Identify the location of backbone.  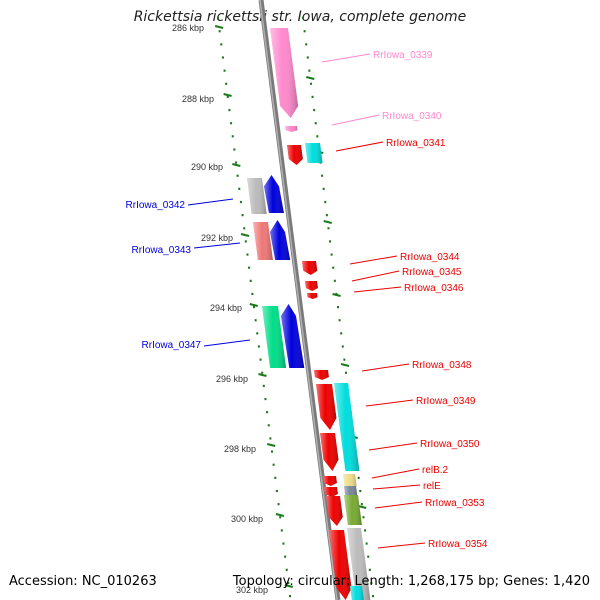
(299, 300).